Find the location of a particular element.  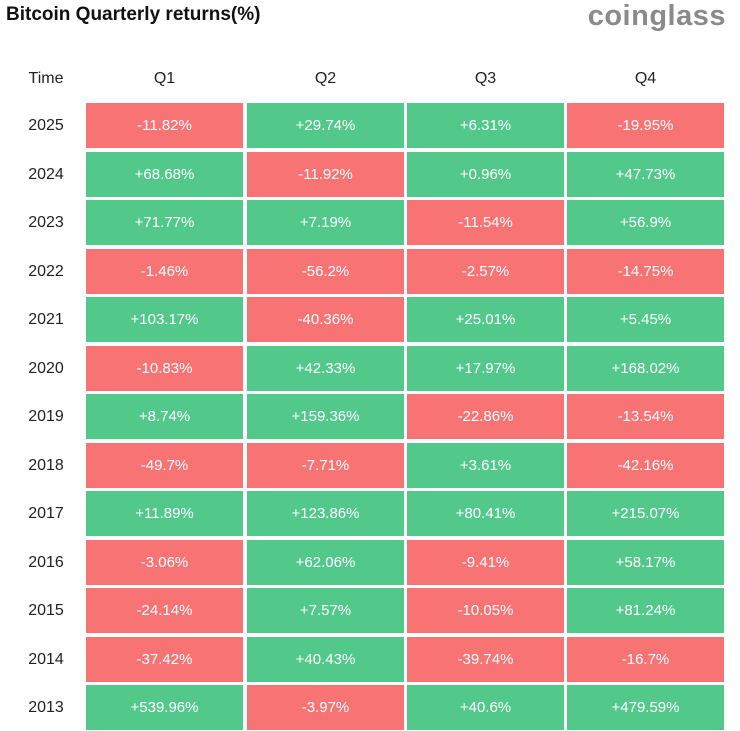

return-cell: -11.54% is located at coordinates (485, 222).